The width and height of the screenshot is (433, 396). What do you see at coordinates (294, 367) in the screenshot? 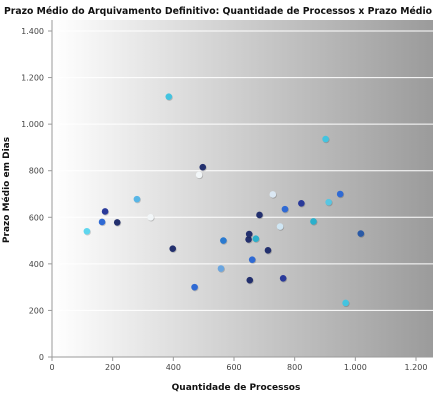
I see `x-tick-label: 800` at bounding box center [294, 367].